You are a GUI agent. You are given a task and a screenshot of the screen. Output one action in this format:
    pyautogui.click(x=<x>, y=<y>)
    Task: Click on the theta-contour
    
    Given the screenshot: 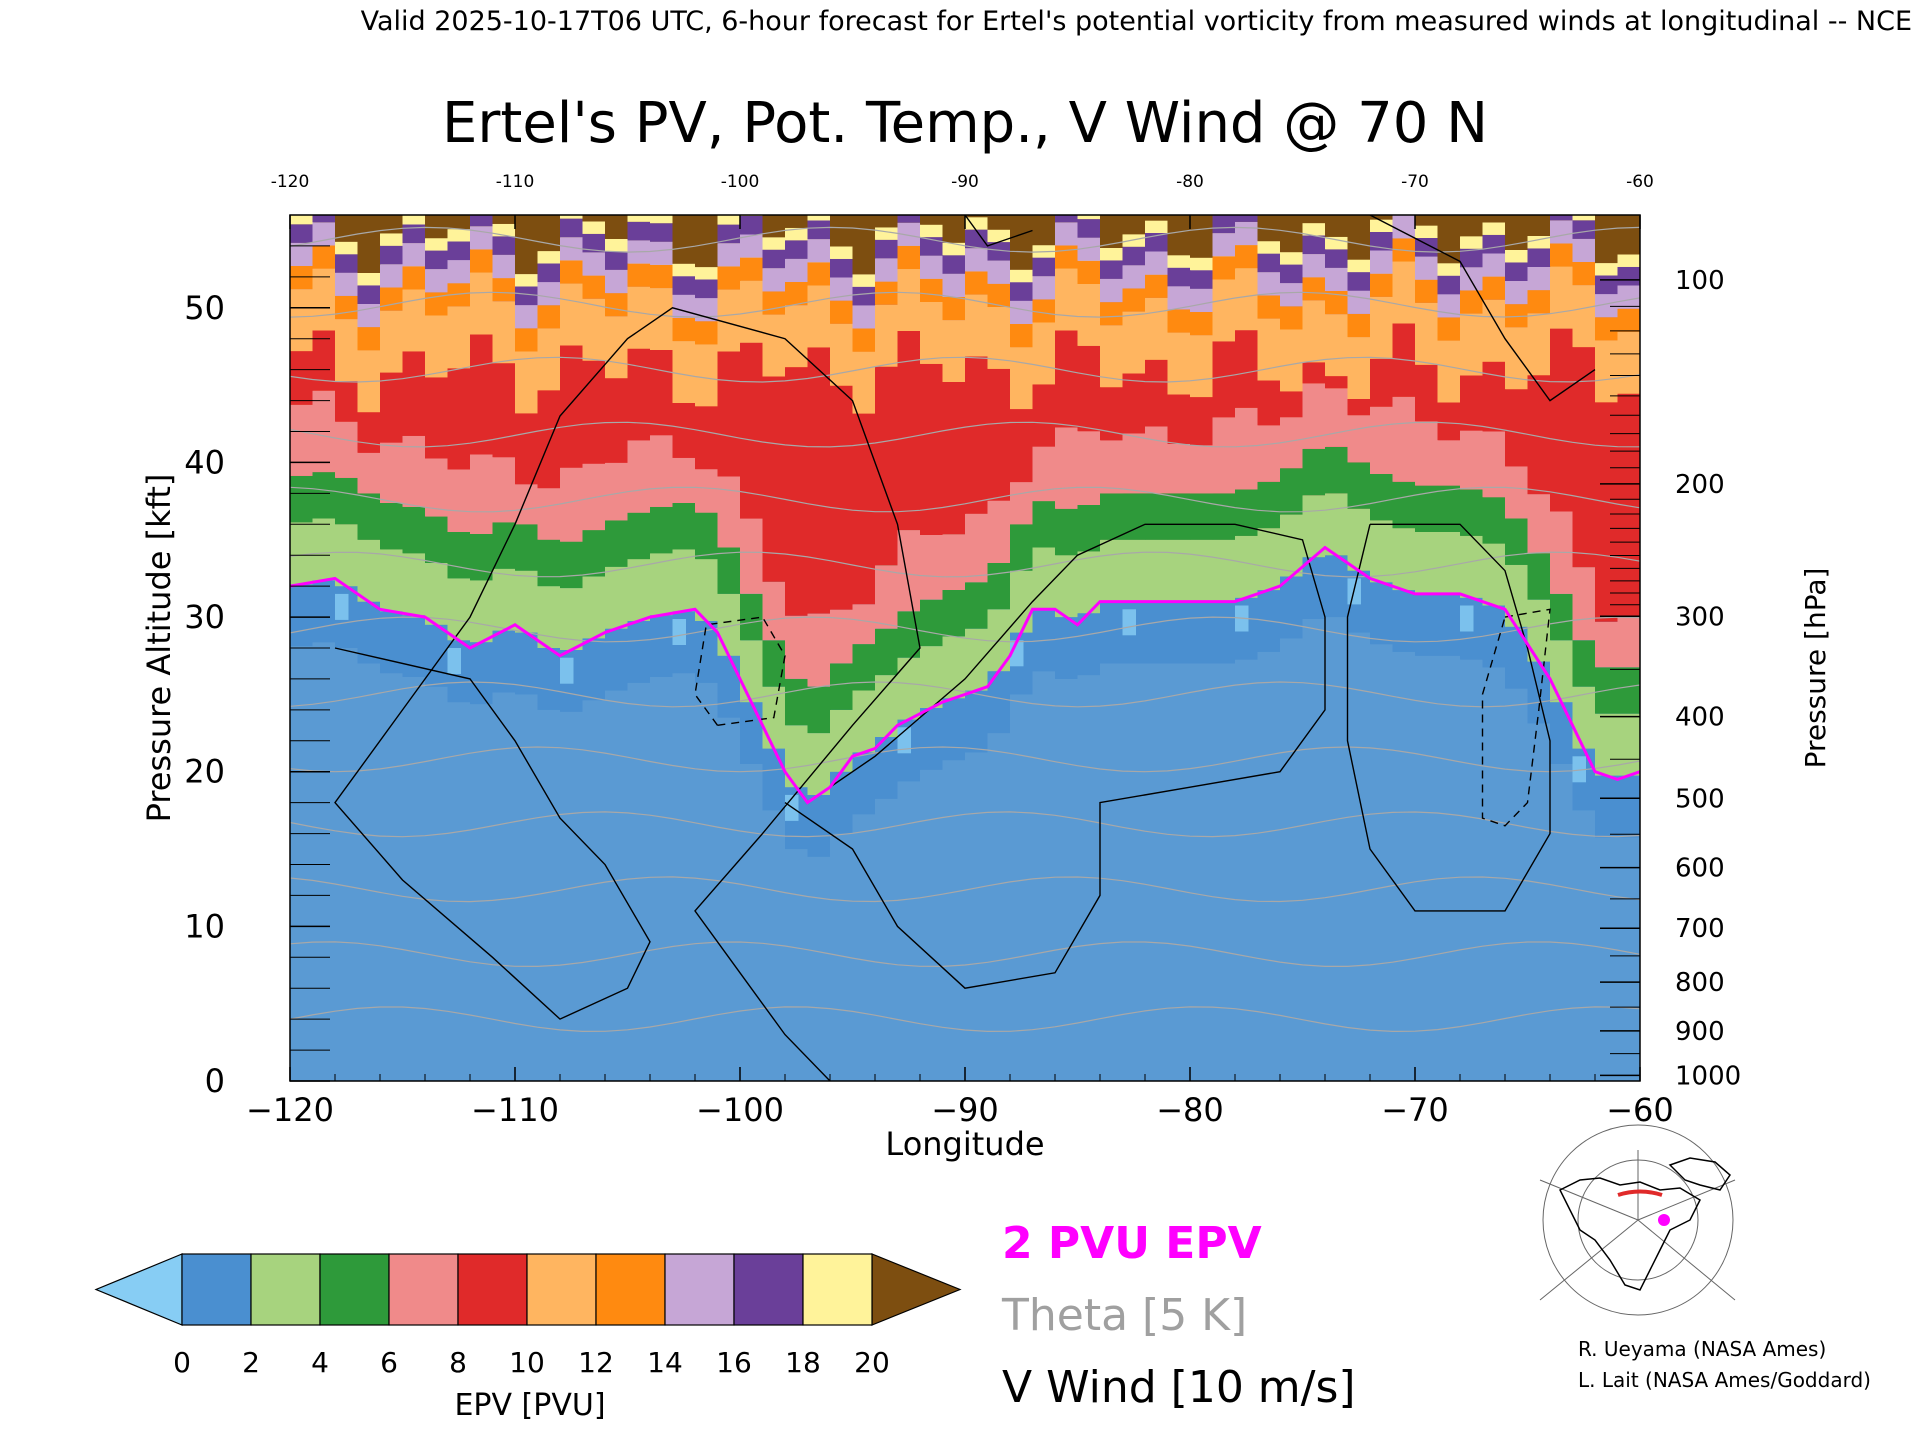 What is the action you would take?
    pyautogui.click(x=965, y=499)
    